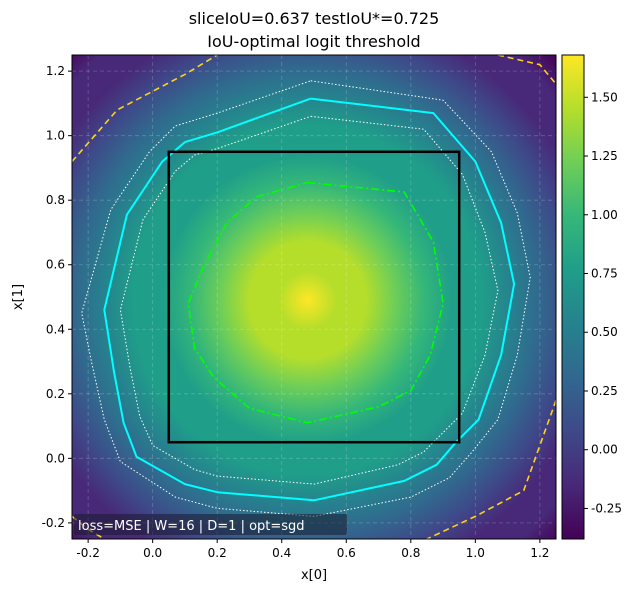 The image size is (643, 592). Describe the element at coordinates (217, 553) in the screenshot. I see `x-tick-label: 0.2` at that location.